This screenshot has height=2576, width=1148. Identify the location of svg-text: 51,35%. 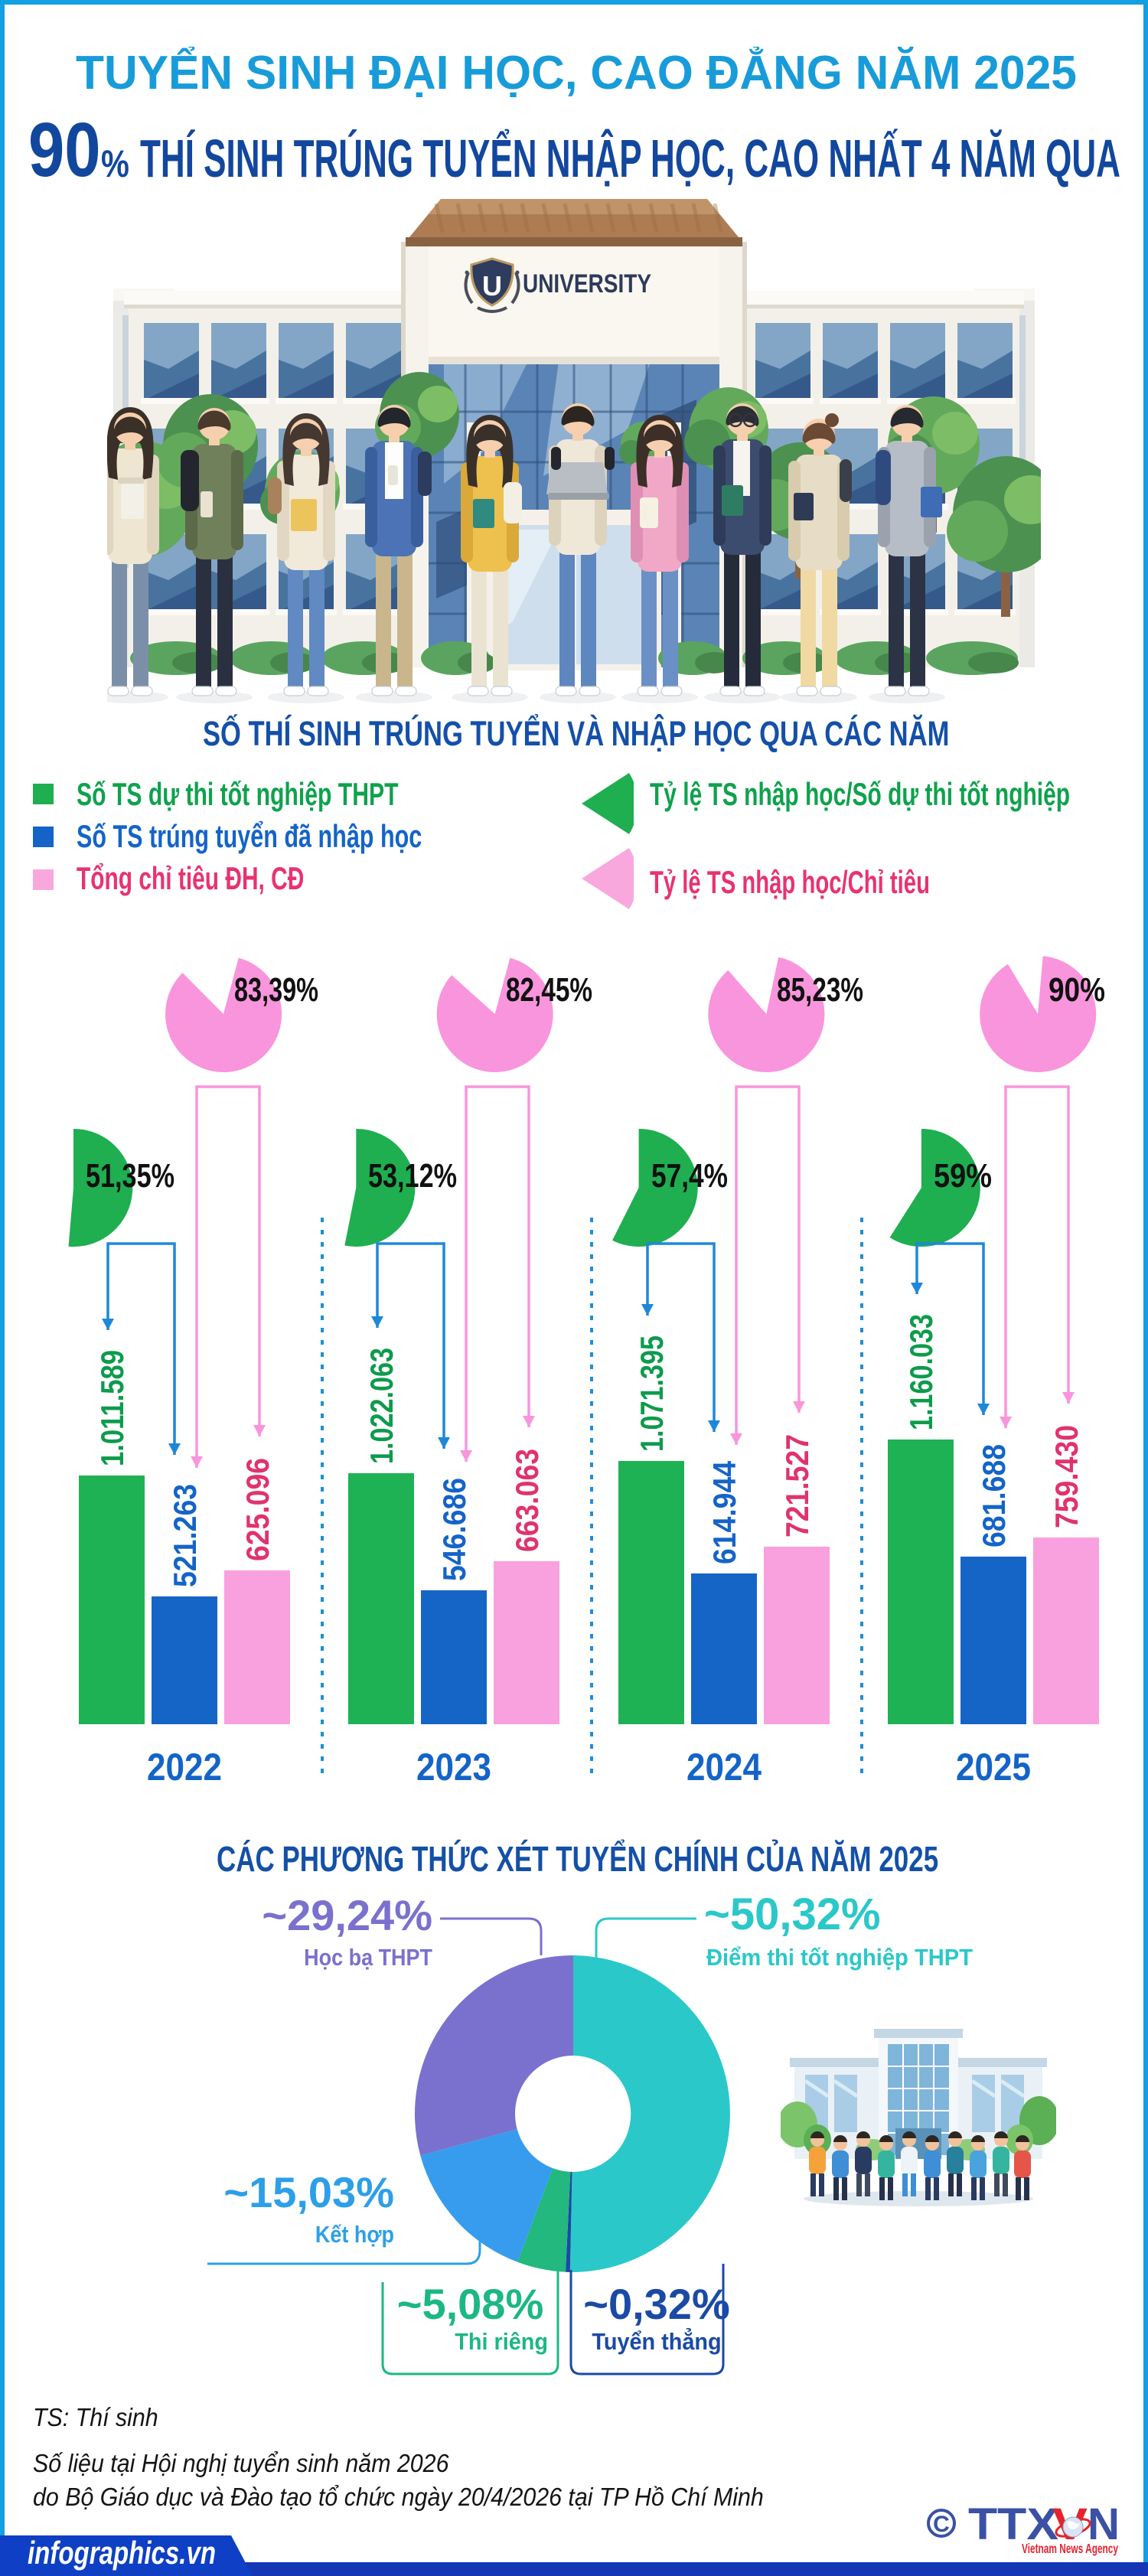
(130, 1176).